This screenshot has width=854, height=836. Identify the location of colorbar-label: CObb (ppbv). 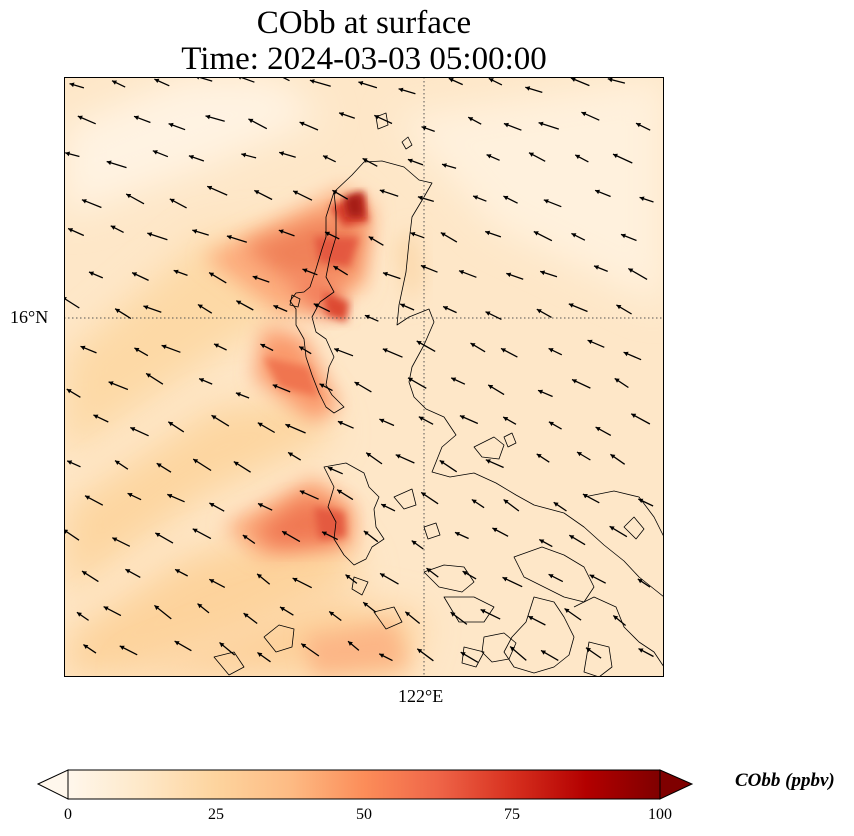
(785, 780).